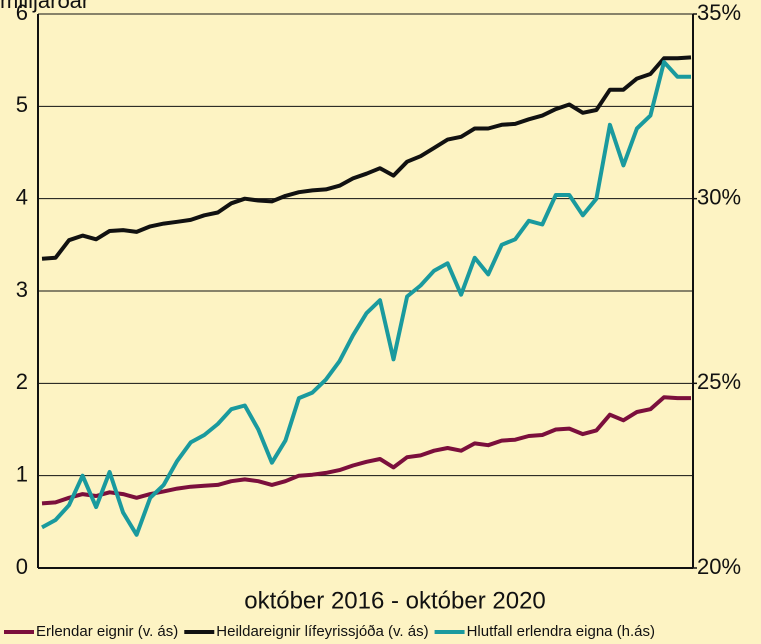 This screenshot has height=644, width=761. I want to click on y-tick-label: 2, so click(22, 381).